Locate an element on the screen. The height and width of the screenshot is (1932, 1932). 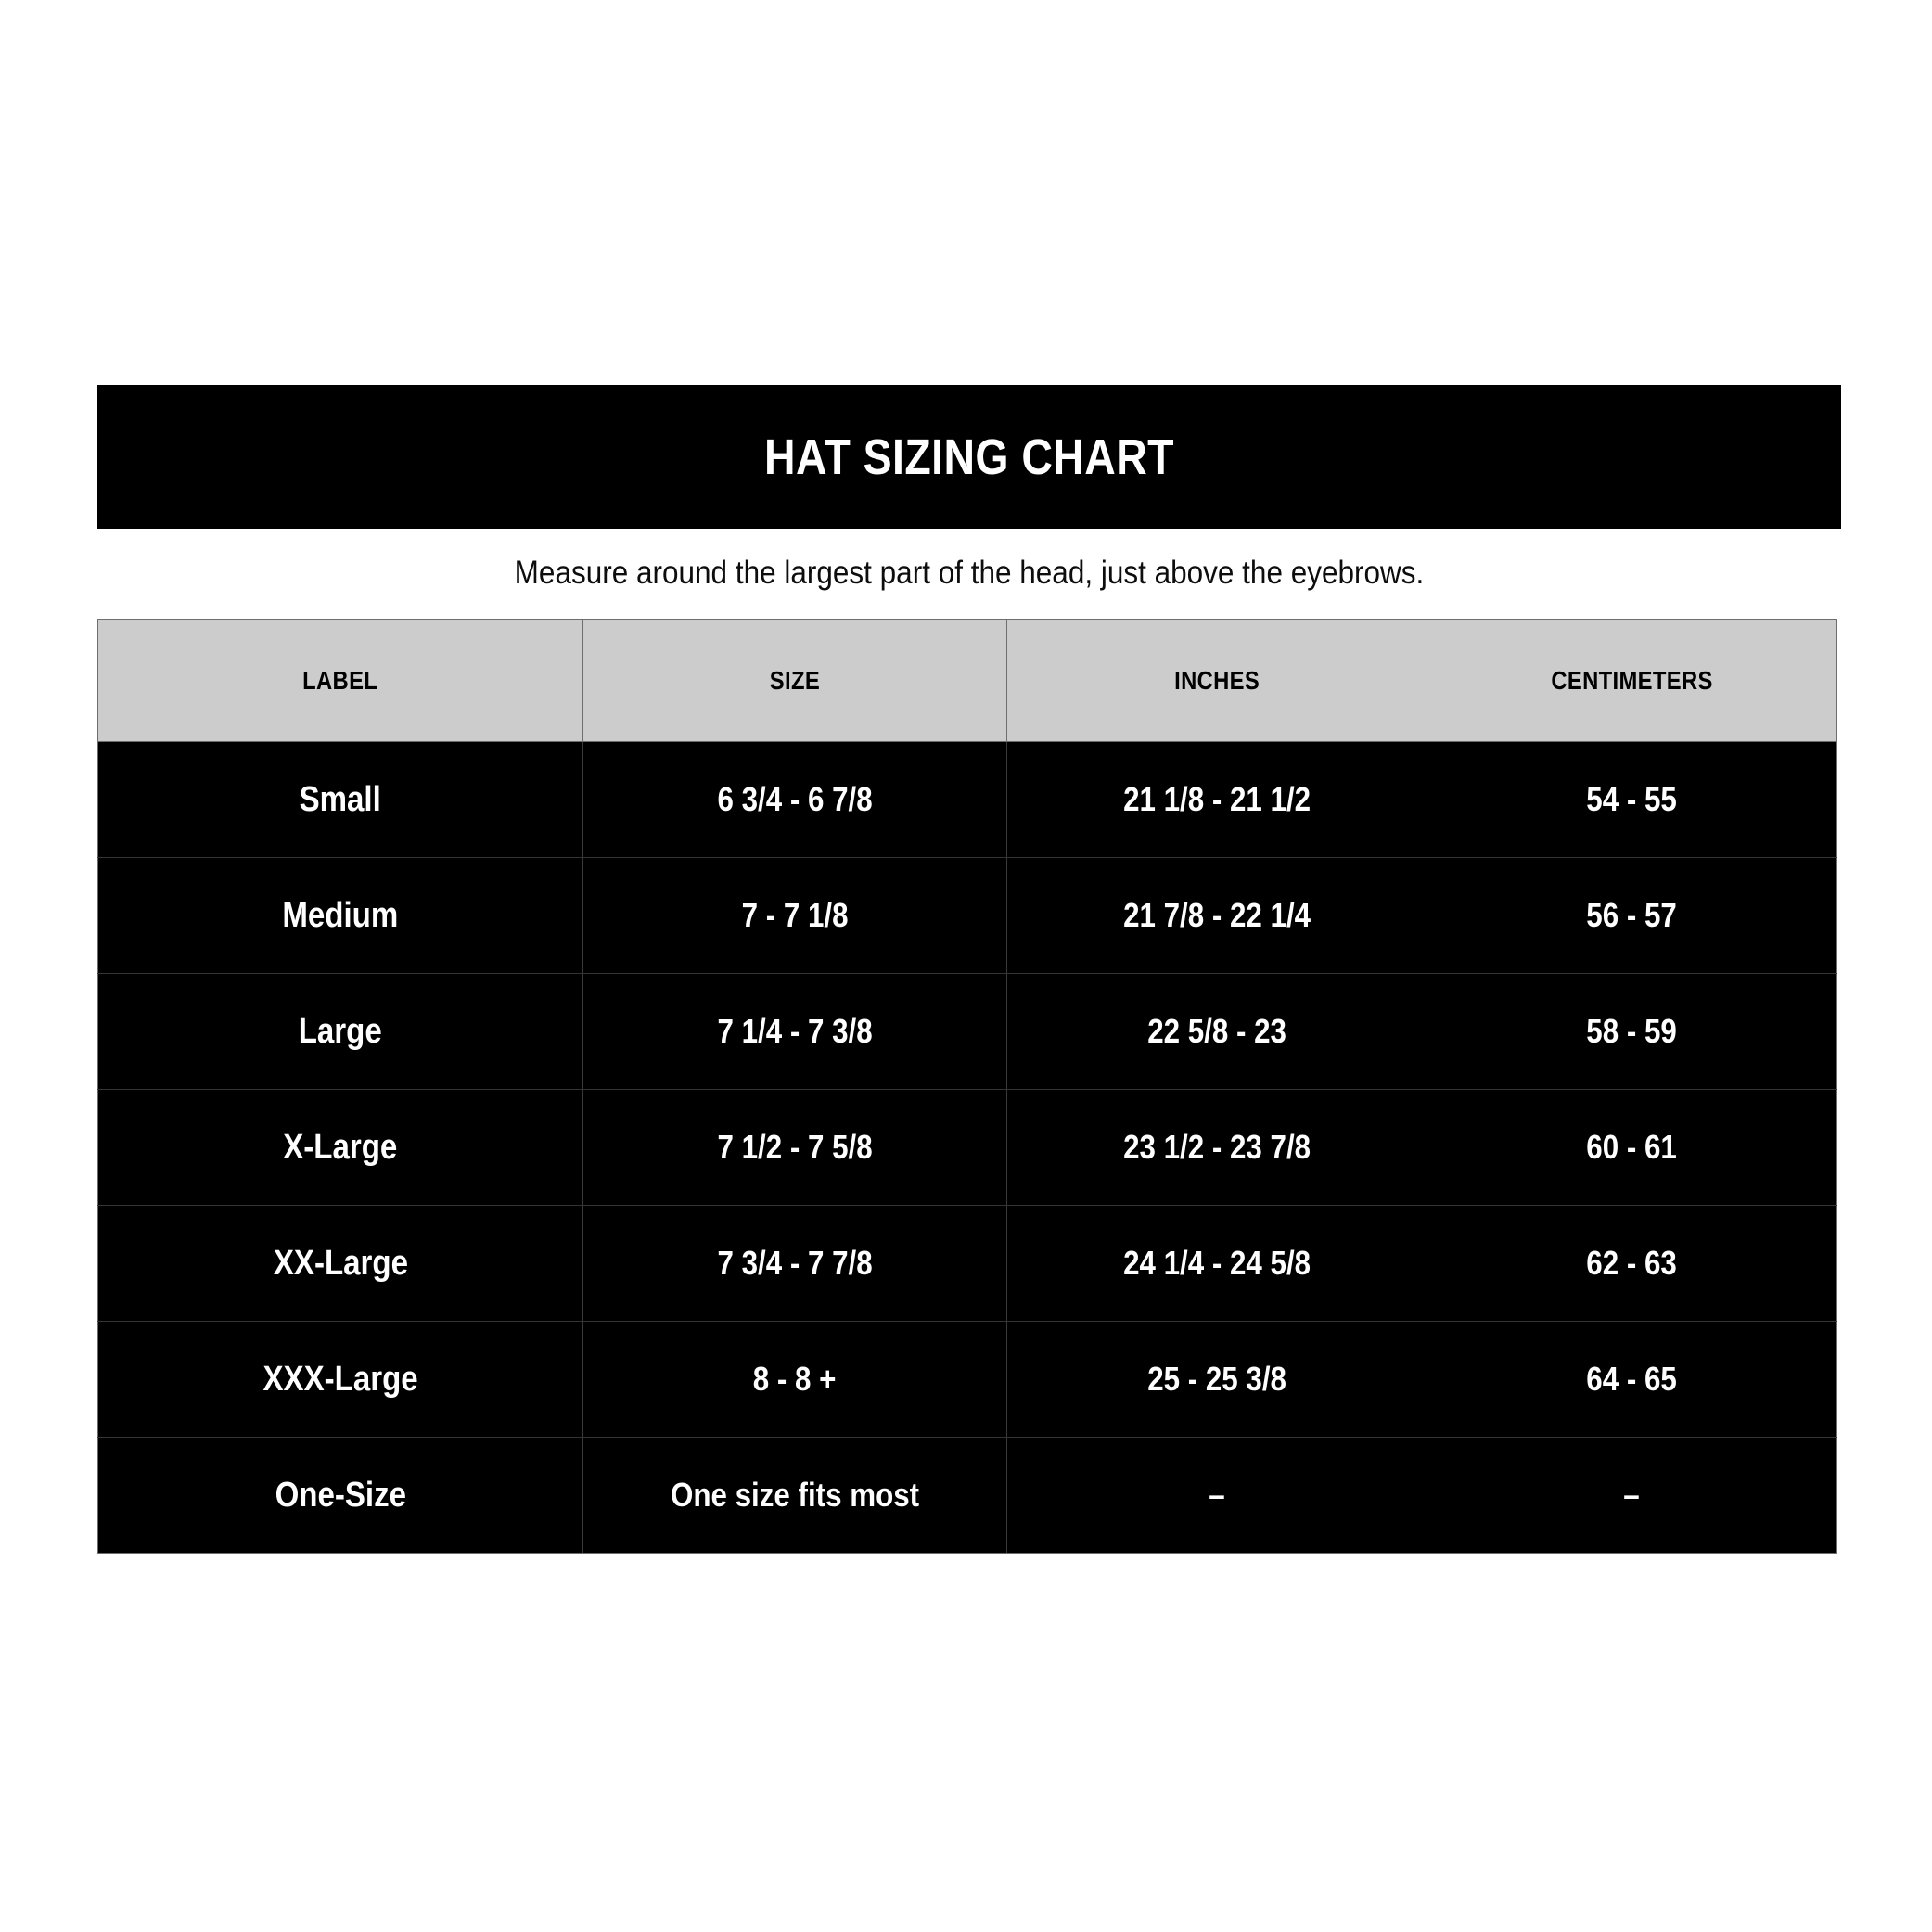
cell-inches-text: 21 1/8 - 21 1/2 is located at coordinates (1216, 799).